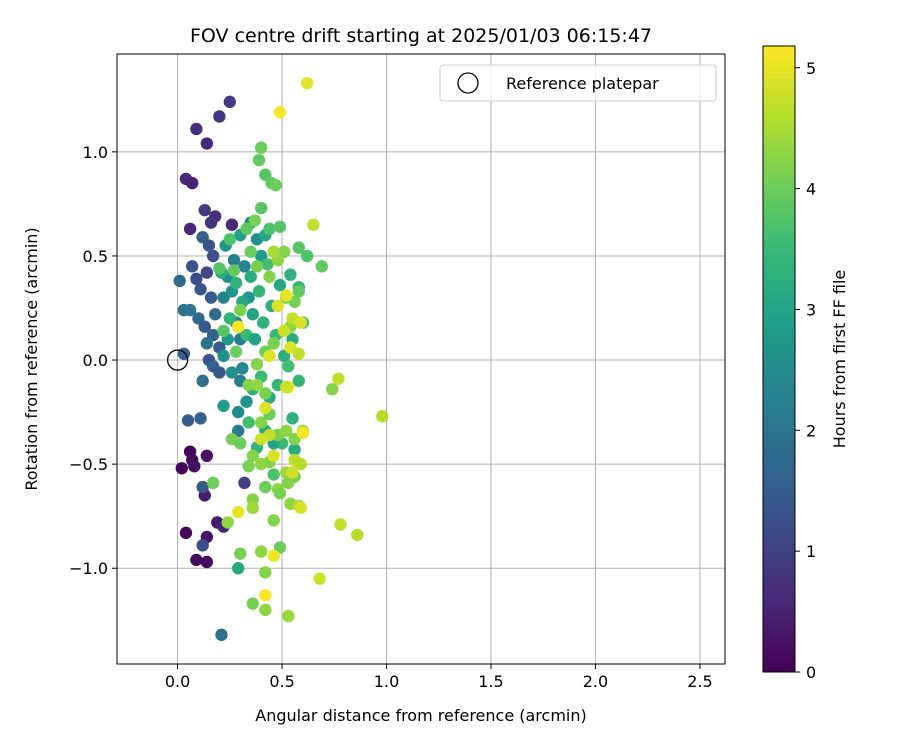 The width and height of the screenshot is (900, 750). Describe the element at coordinates (31, 358) in the screenshot. I see `y-axis-title: Rotation from reference (arcmin)` at that location.